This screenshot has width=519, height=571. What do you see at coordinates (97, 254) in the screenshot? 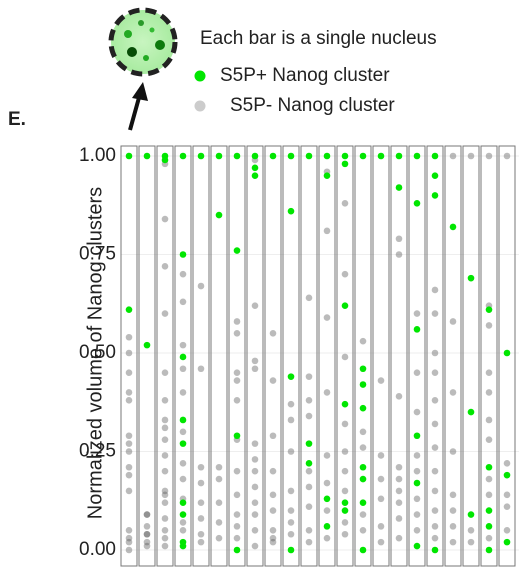
I see `y-tick-label: 0.75` at bounding box center [97, 254].